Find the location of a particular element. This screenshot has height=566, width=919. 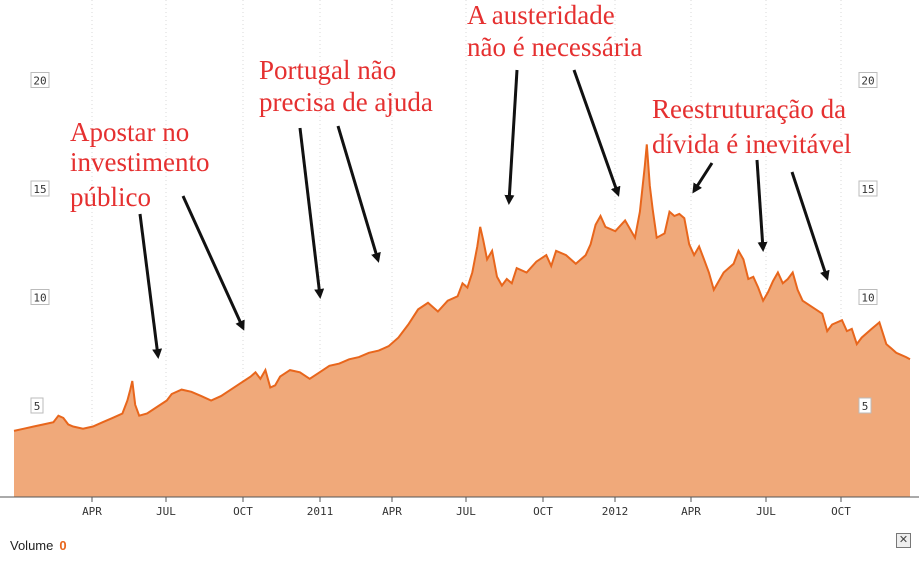

volume-value: 0 is located at coordinates (63, 545).